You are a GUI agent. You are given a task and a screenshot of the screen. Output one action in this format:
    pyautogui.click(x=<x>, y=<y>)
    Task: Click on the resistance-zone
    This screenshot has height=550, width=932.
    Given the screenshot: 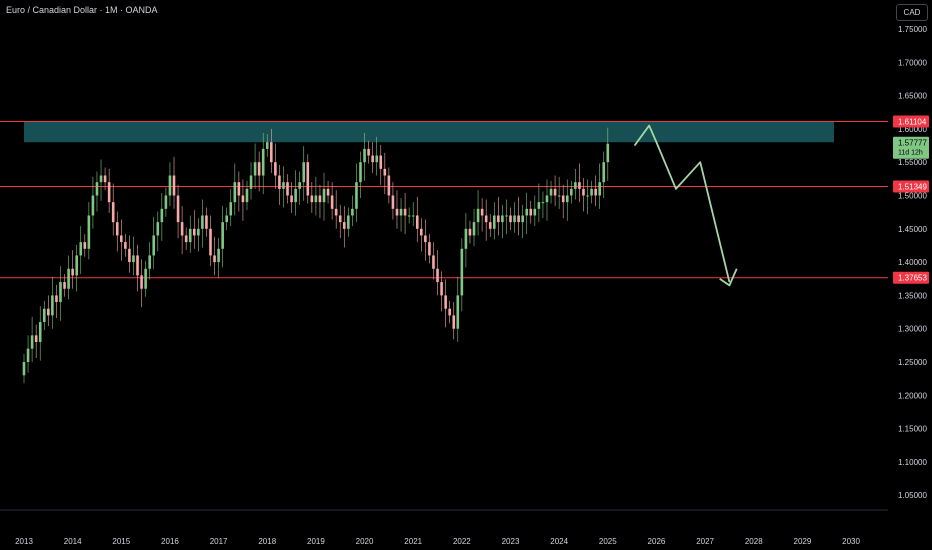 What is the action you would take?
    pyautogui.click(x=429, y=132)
    